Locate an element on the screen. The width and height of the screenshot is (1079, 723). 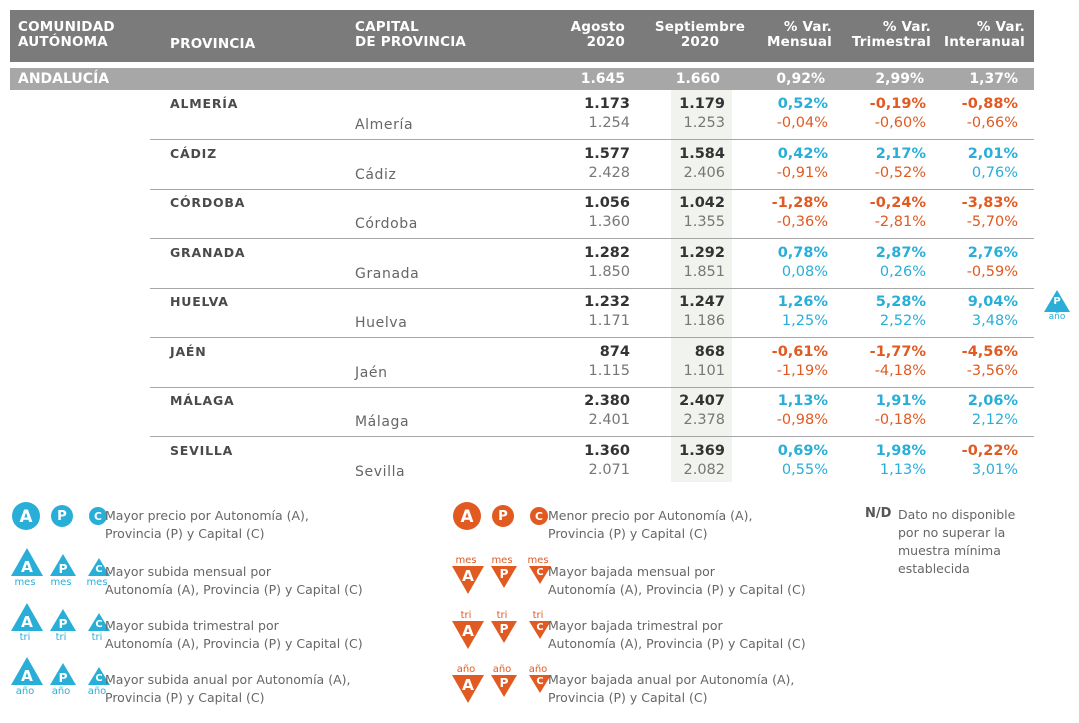
capital-name: Córdoba is located at coordinates (386, 224).